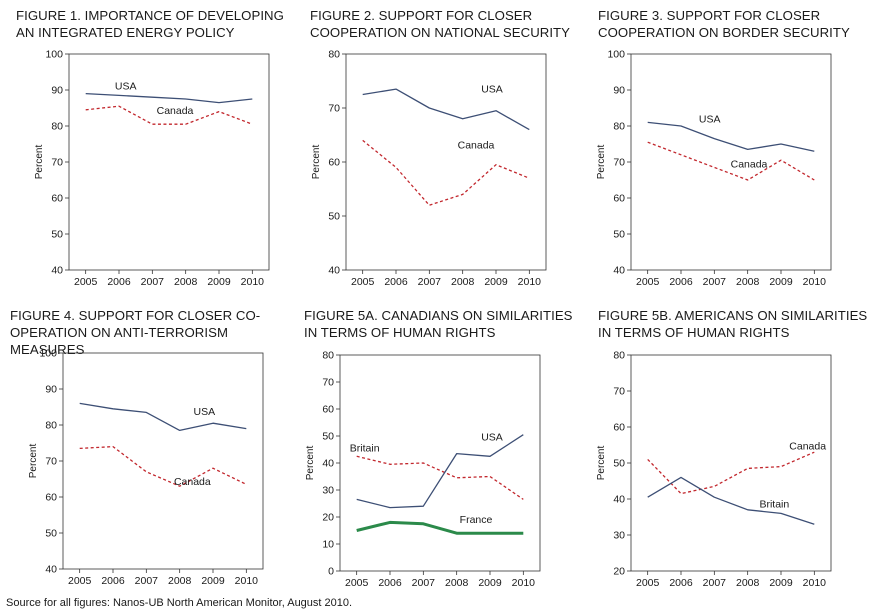  Describe the element at coordinates (331, 572) in the screenshot. I see `y-tick-label: 0` at that location.